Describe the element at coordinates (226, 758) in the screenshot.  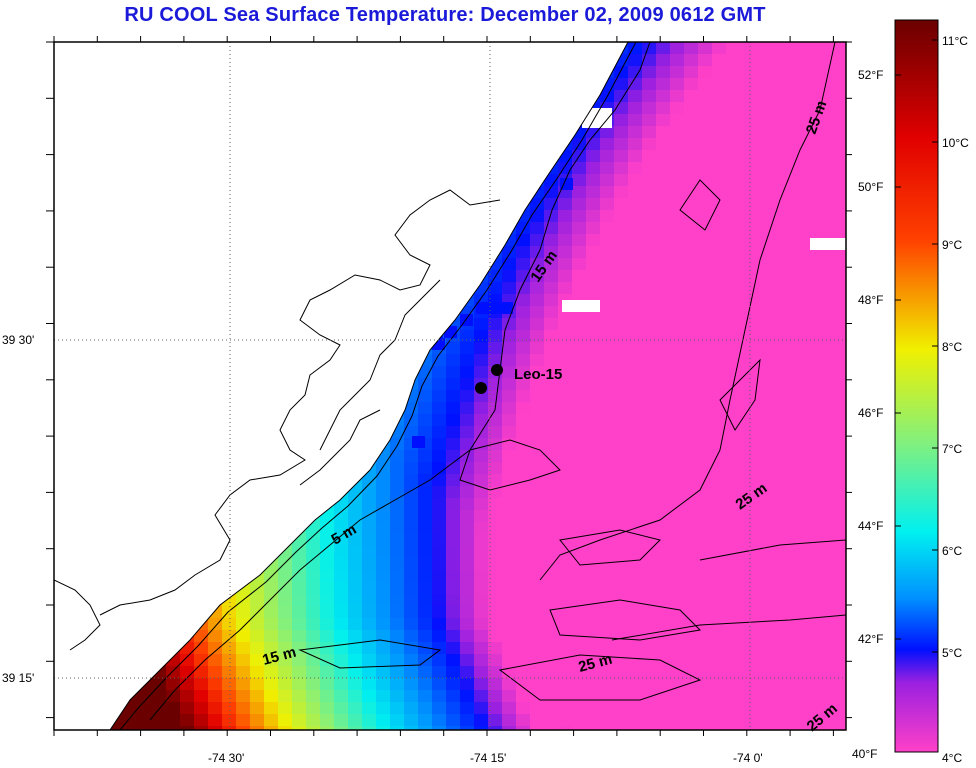
I see `lon-label: -74 30'` at that location.